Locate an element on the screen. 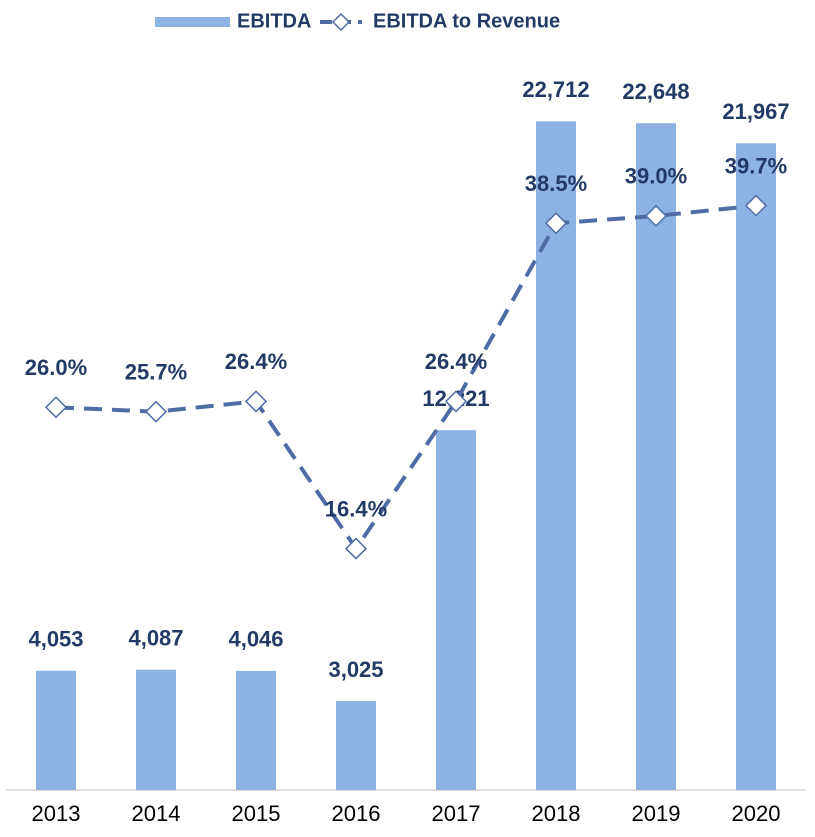 The image size is (815, 837). legend-label: EBITDA to Revenue is located at coordinates (466, 21).